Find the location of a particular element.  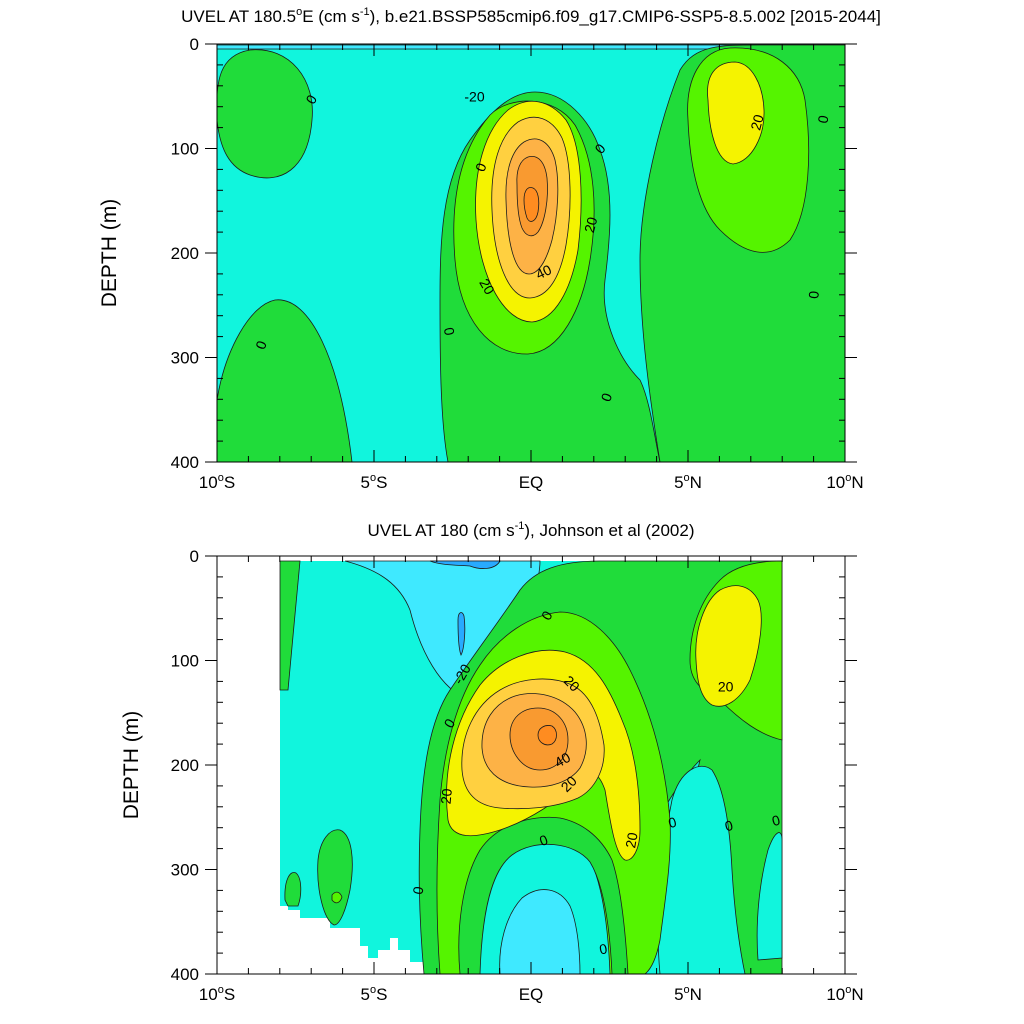

contour-label-text: -20 is located at coordinates (474, 96).